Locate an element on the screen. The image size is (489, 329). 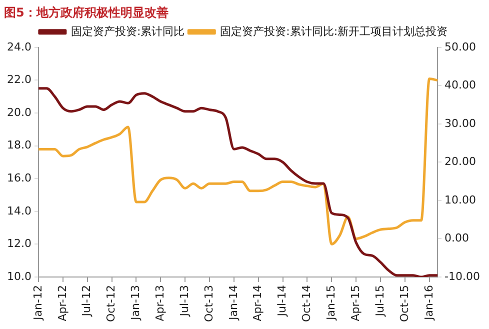
x-tick-label: Jul-13 is located at coordinates (184, 301).